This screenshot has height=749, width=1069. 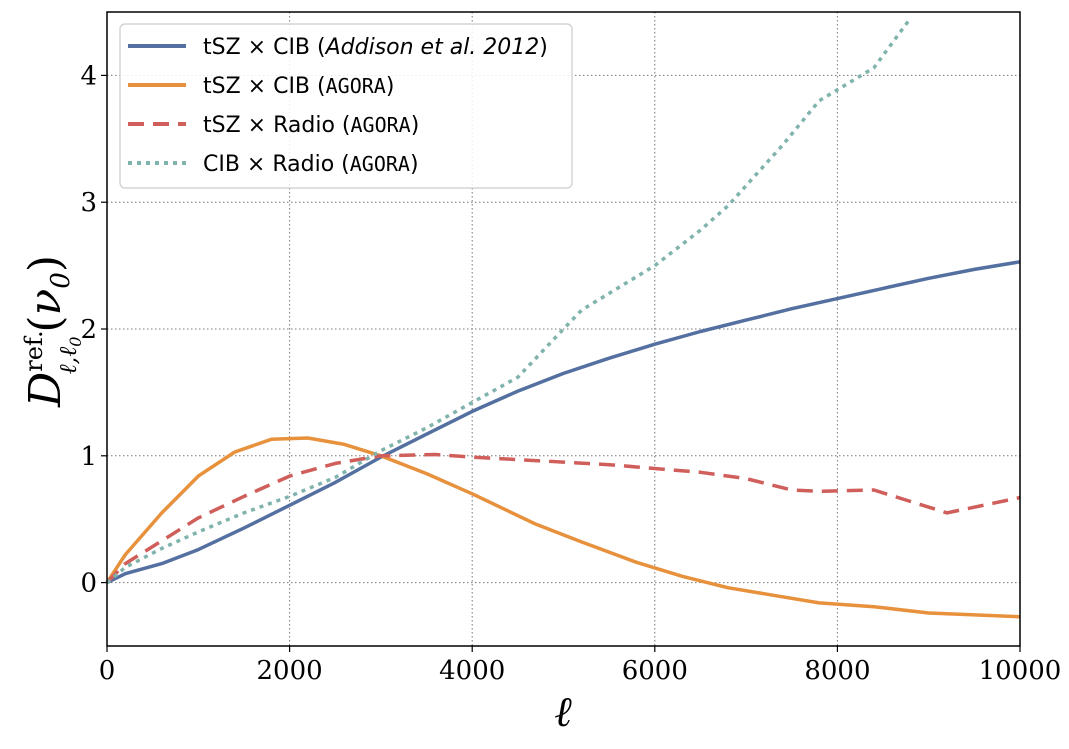 I want to click on x-tick-label: 4000, so click(x=472, y=671).